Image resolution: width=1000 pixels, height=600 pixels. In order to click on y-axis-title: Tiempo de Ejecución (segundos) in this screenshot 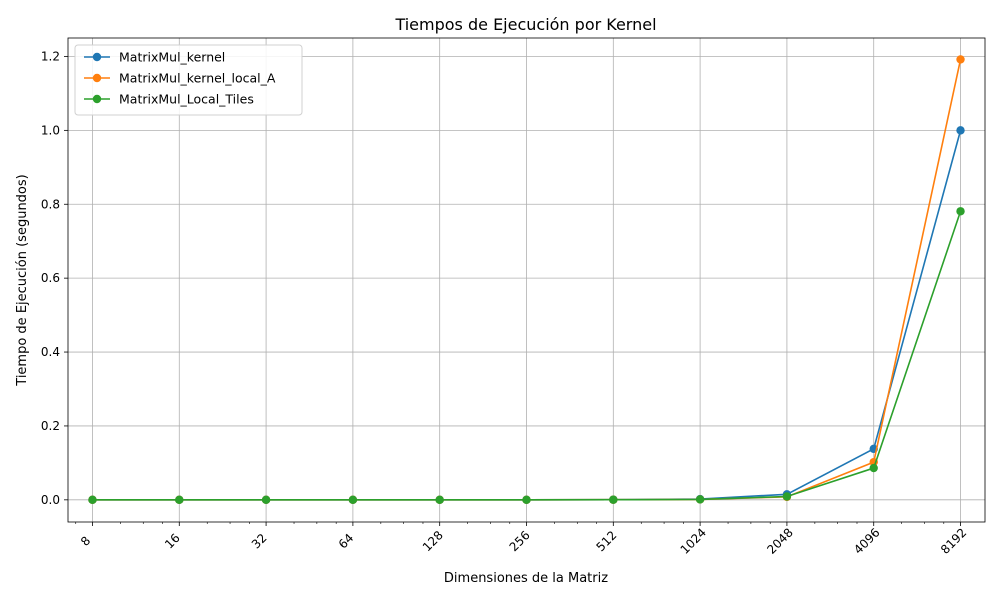, I will do `click(22, 280)`.